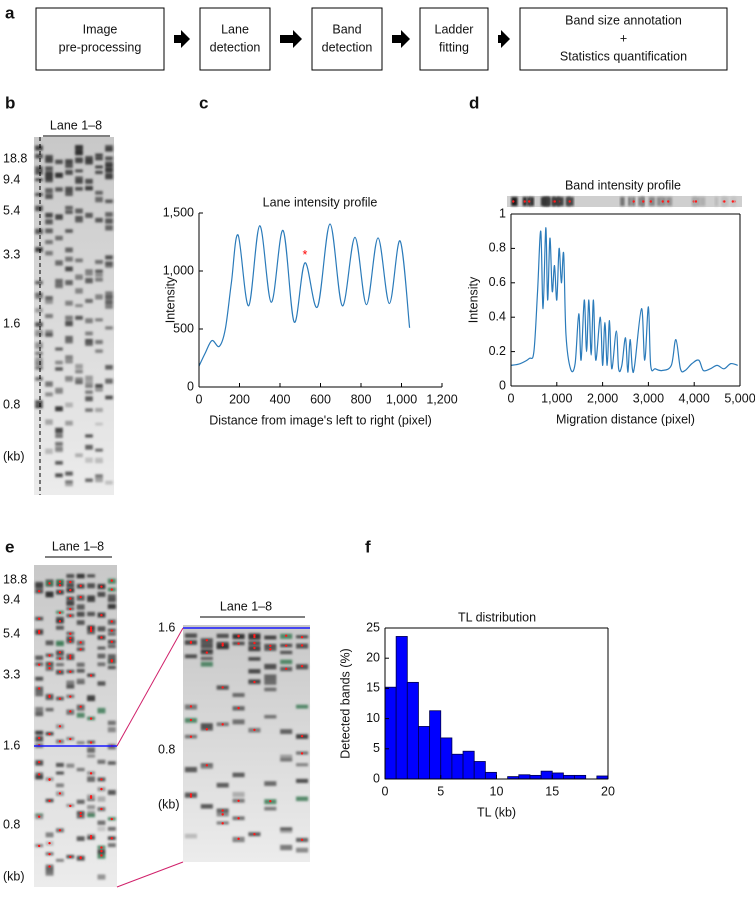 The image size is (755, 916). What do you see at coordinates (74, 316) in the screenshot?
I see `gel-bands` at bounding box center [74, 316].